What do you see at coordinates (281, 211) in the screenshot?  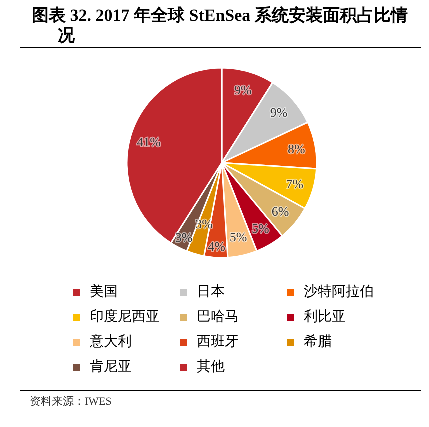 I see `data-label: 6%` at bounding box center [281, 211].